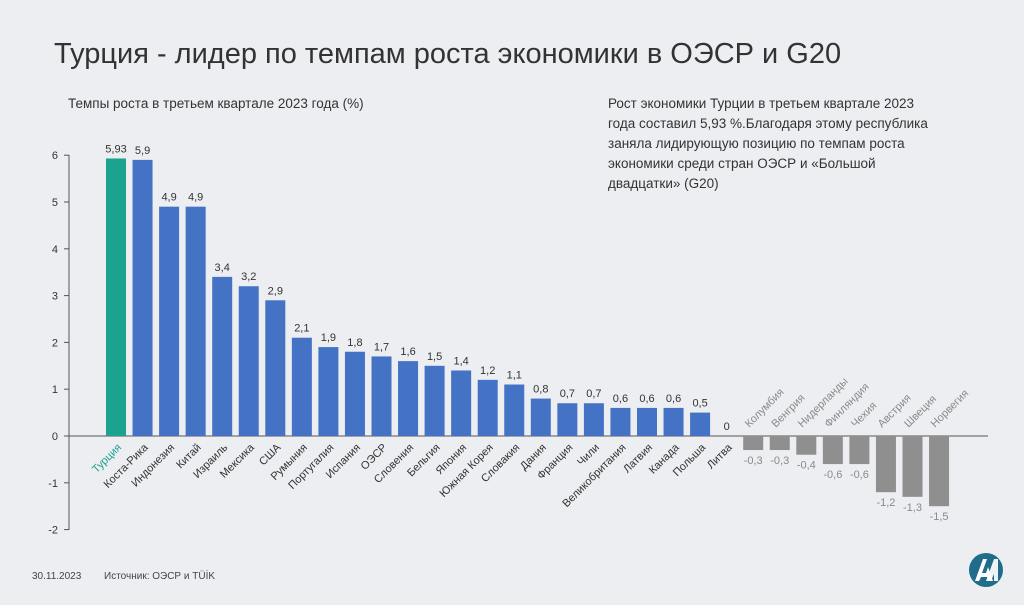 The width and height of the screenshot is (1024, 605). Describe the element at coordinates (53, 484) in the screenshot. I see `y-tick-label: -1` at that location.